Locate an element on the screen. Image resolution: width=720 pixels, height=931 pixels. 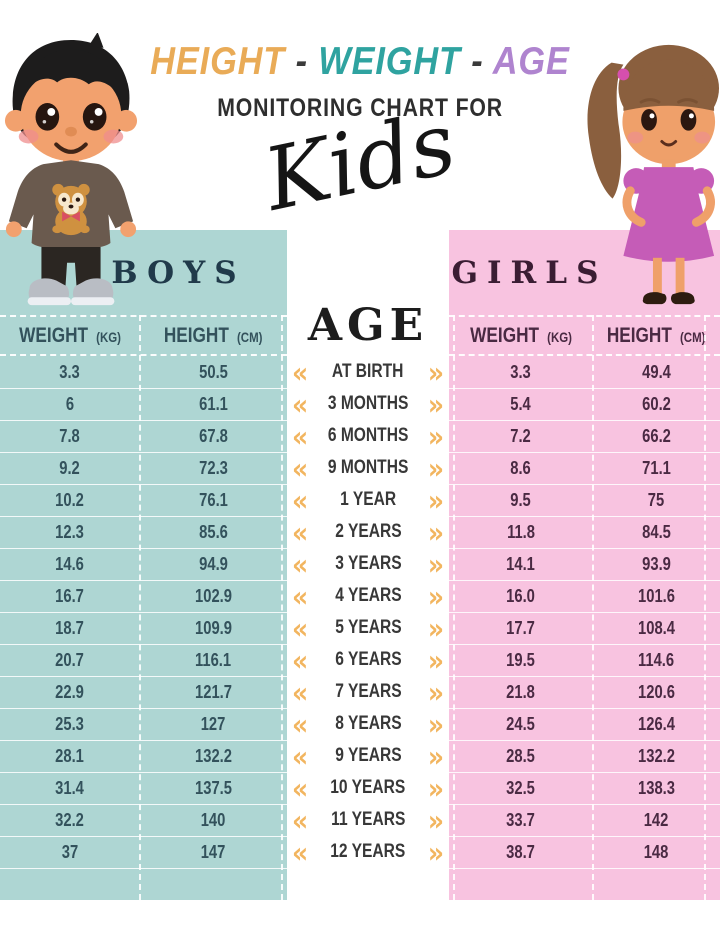
weight-cell: 31.4 is located at coordinates (70, 788).